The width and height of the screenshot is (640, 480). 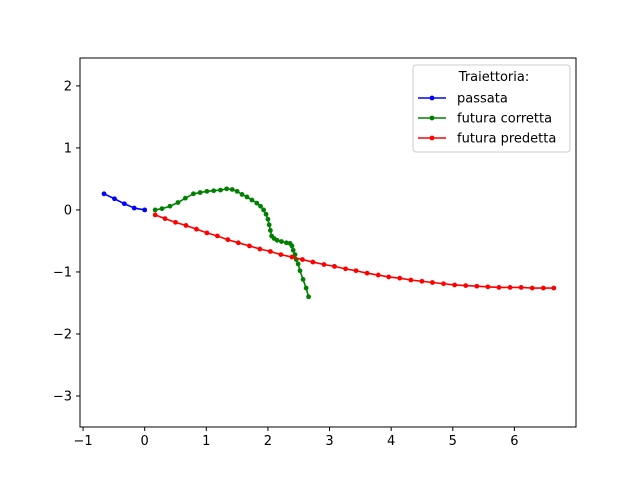 I want to click on y-tick-label: −1, so click(x=62, y=272).